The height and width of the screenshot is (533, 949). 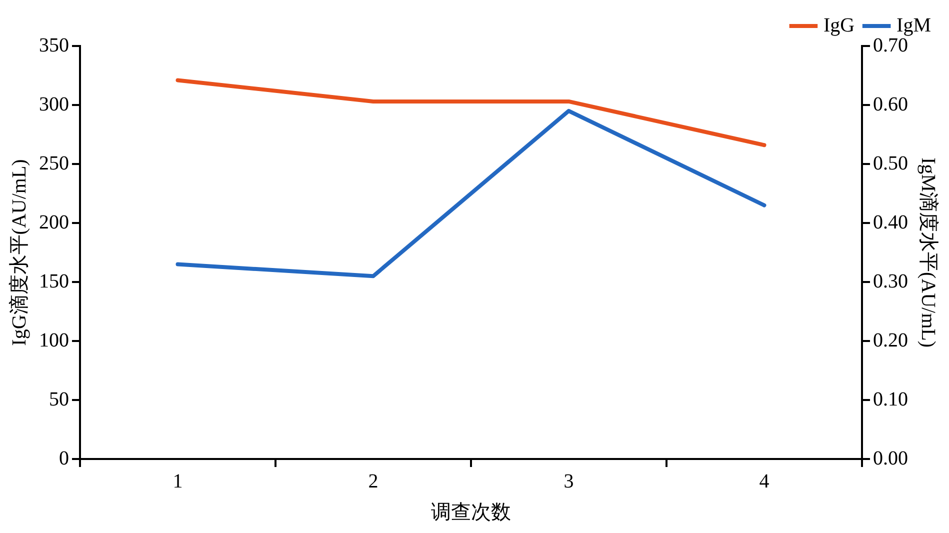 I want to click on y-axis-title: IgG滴度水平(AU/mL), so click(x=19, y=252).